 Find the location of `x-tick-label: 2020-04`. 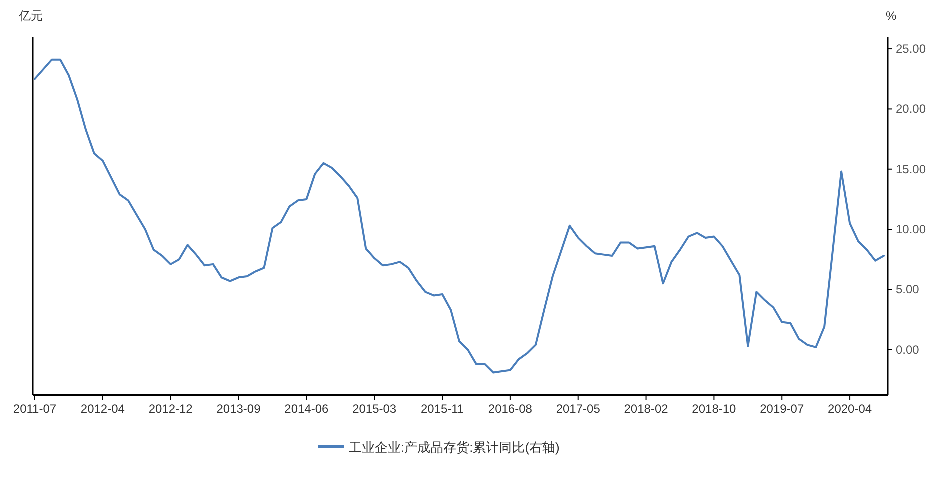

x-tick-label: 2020-04 is located at coordinates (850, 409).